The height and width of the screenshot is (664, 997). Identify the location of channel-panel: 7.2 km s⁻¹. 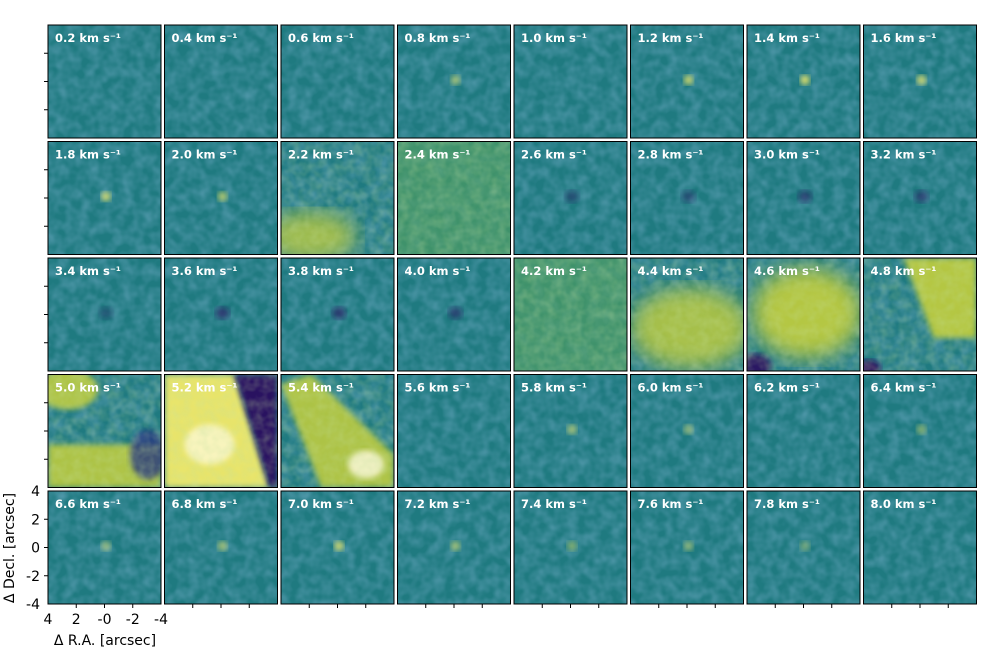
(454, 549).